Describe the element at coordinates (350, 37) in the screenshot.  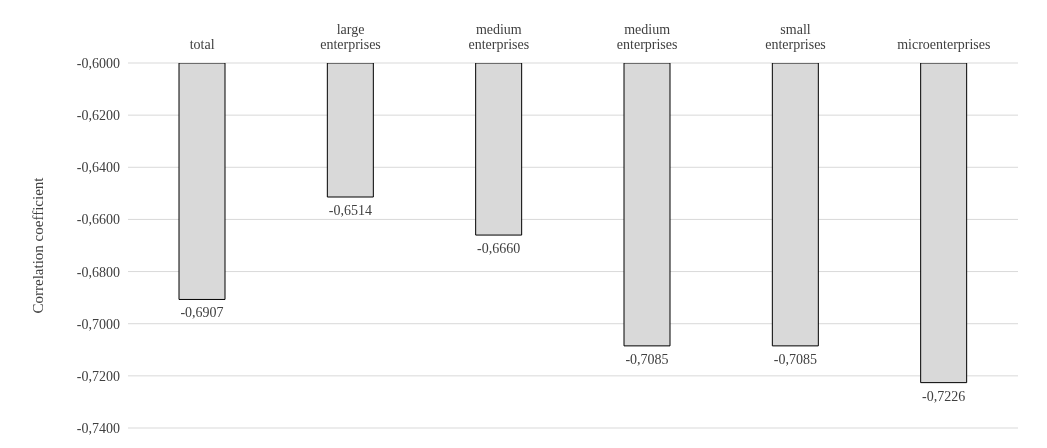
I see `x-tick-label: large enterprises` at that location.